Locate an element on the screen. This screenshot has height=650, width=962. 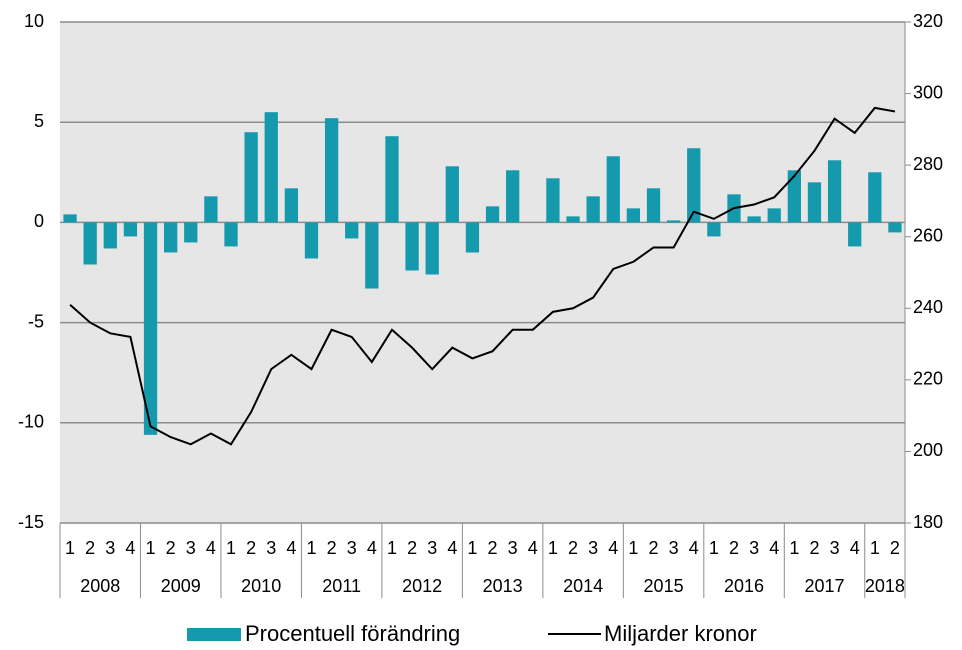
year-label: 2018 is located at coordinates (885, 586).